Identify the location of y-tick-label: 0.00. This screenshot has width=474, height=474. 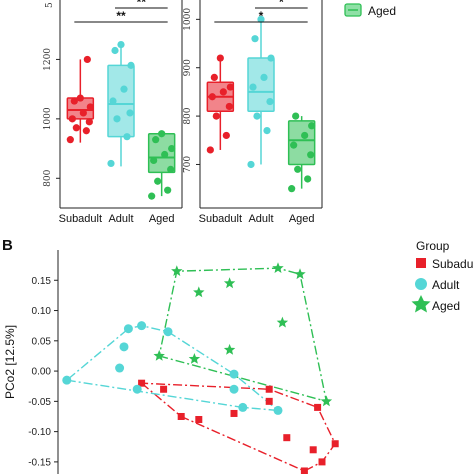
(42, 372).